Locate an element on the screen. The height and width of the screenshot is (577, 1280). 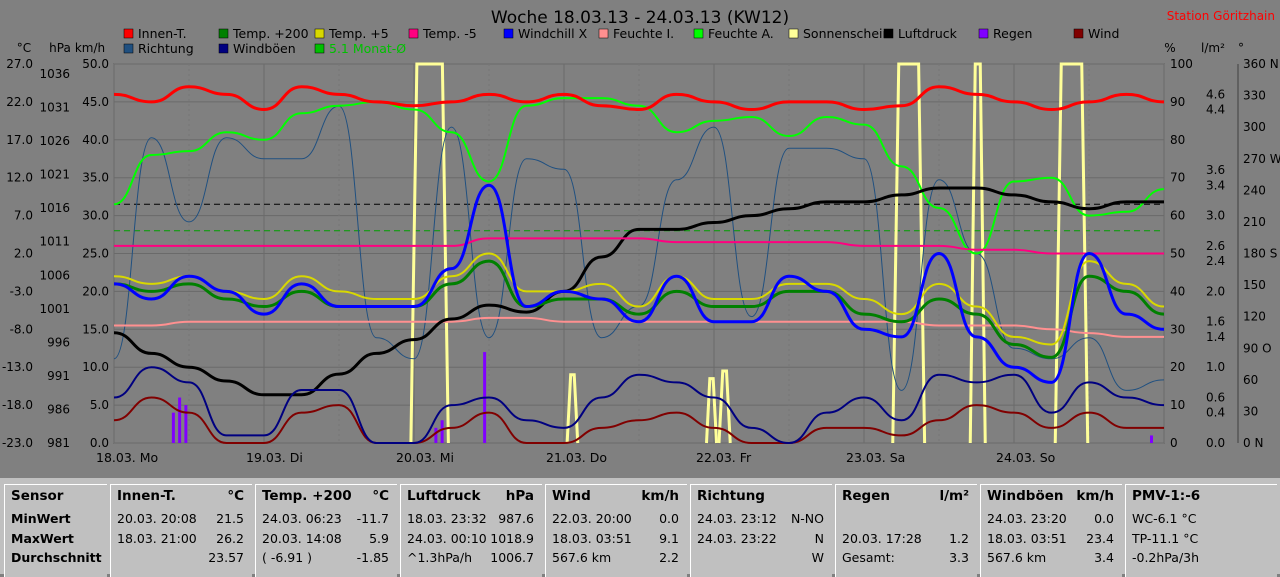
wind-tick-label: 40.0 is located at coordinates (95, 140).